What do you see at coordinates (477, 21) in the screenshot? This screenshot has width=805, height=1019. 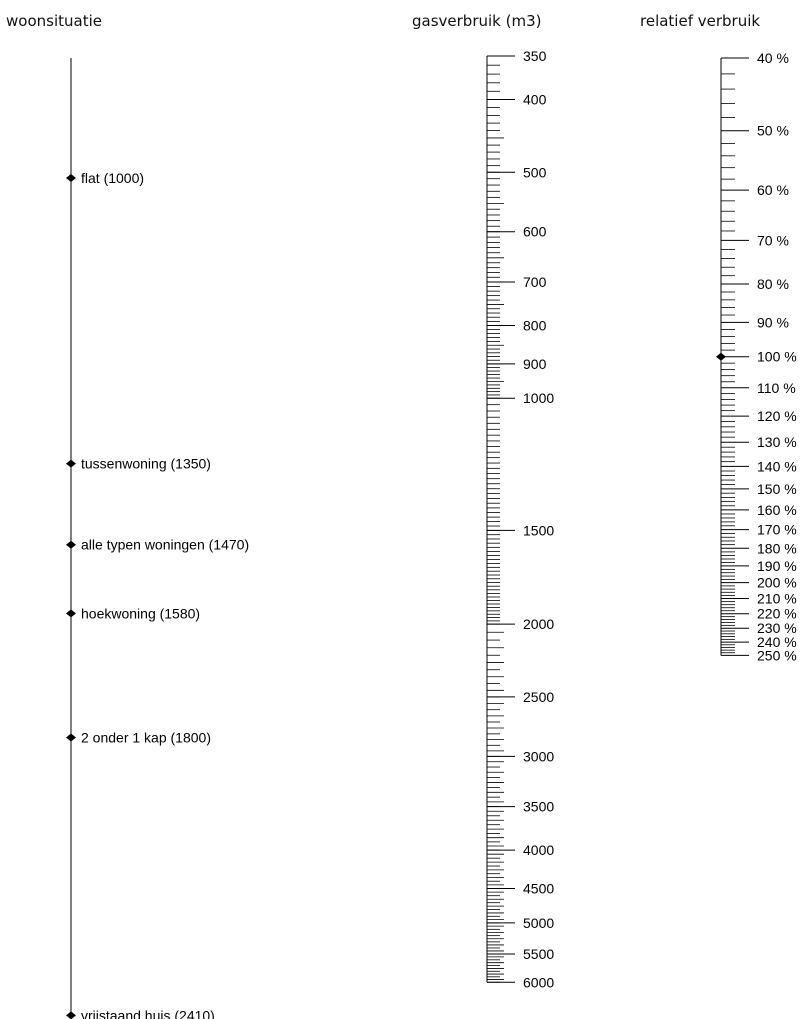 I see `gasverbruik-title: gasverbruik (m3)` at bounding box center [477, 21].